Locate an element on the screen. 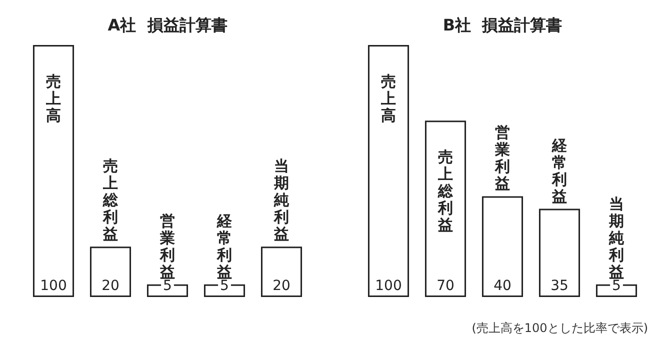 The width and height of the screenshot is (670, 352). data-label: 70 is located at coordinates (445, 286).